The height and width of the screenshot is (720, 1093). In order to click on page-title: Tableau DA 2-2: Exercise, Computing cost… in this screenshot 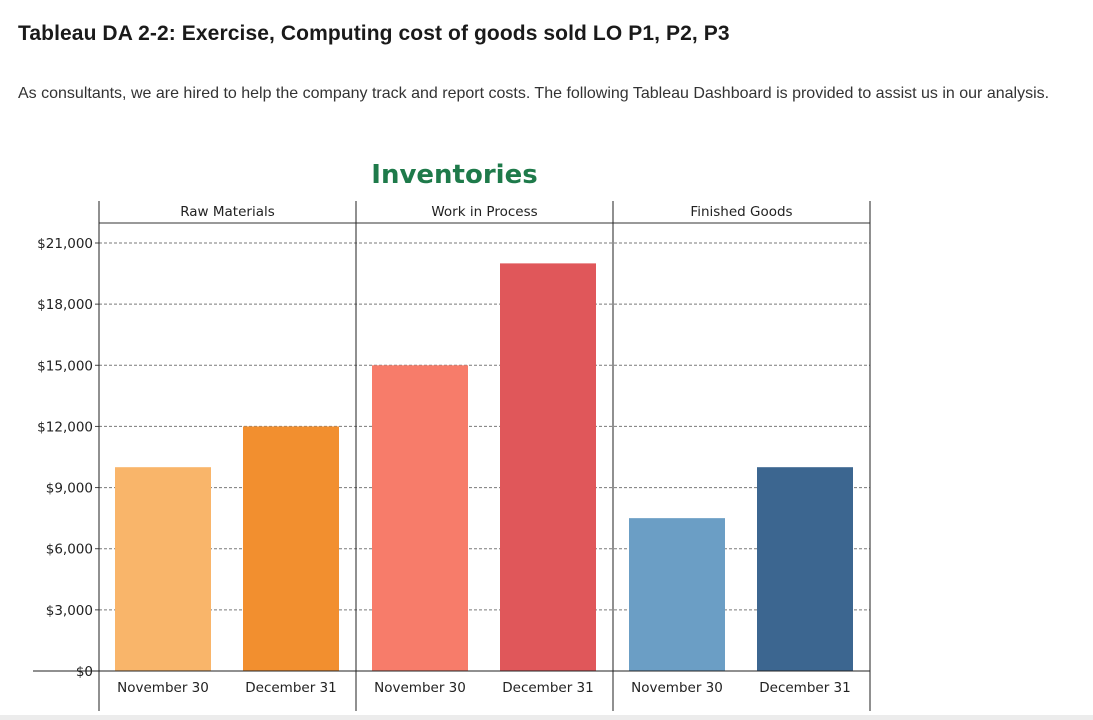, I will do `click(374, 33)`.